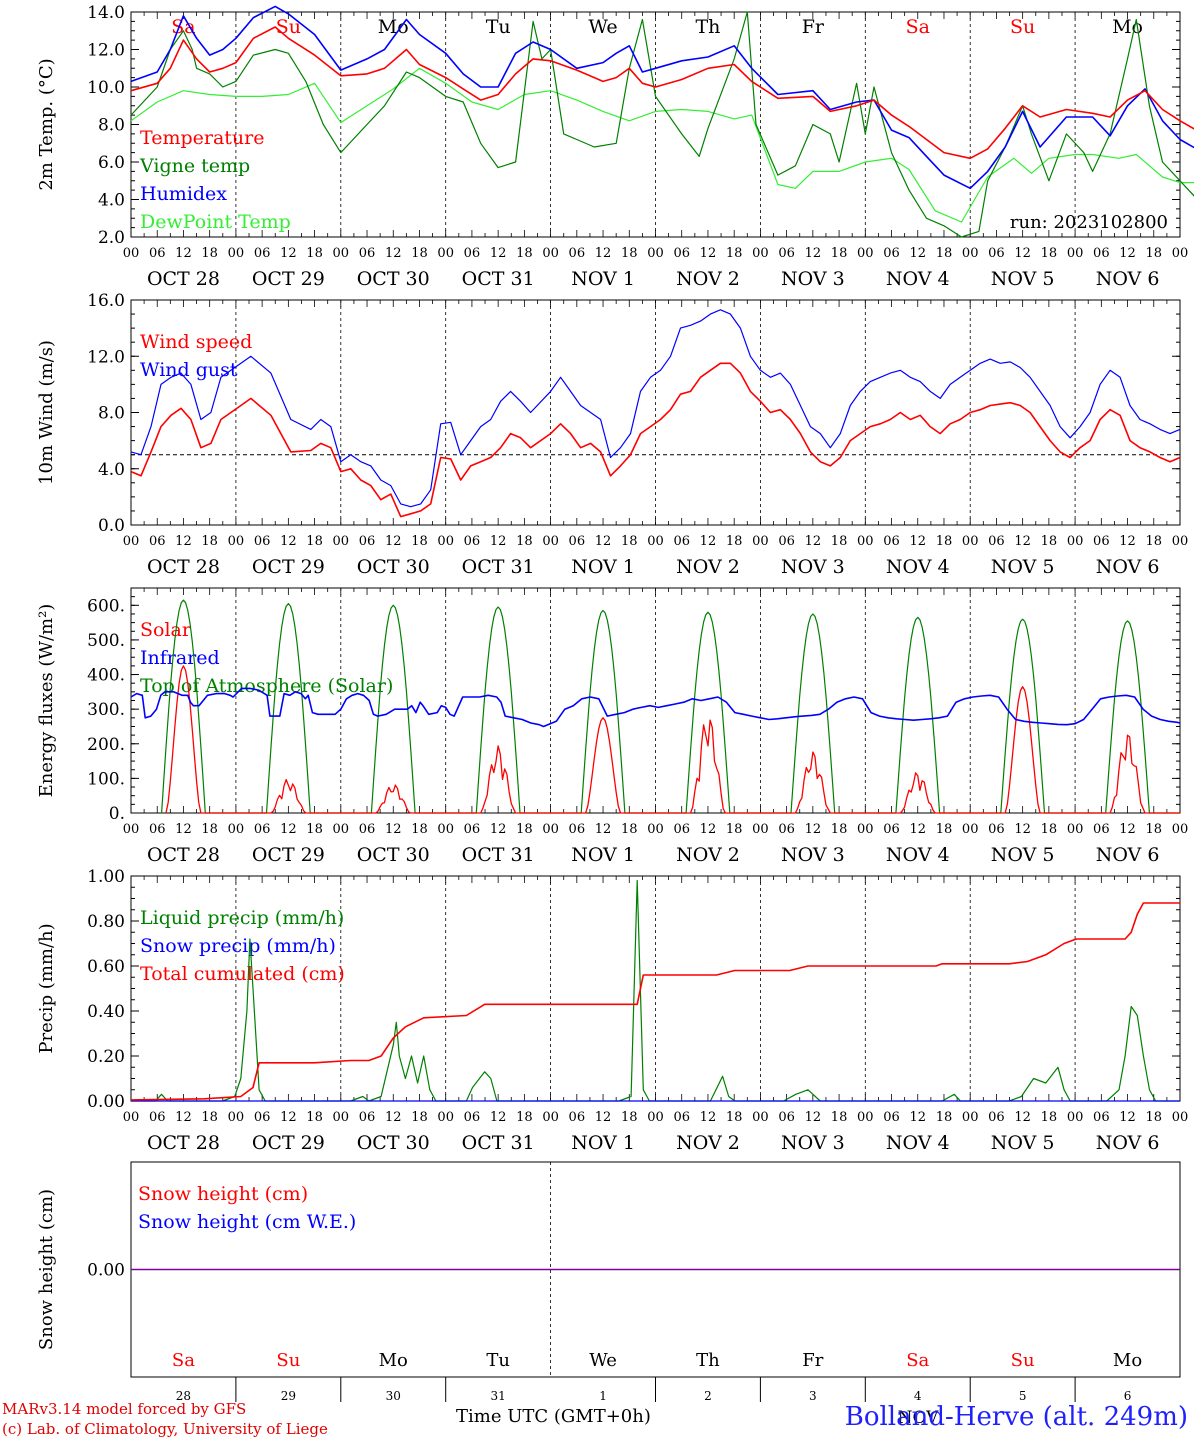 The height and width of the screenshot is (1440, 1194). I want to click on day-tick-label: OCT 31, so click(498, 855).